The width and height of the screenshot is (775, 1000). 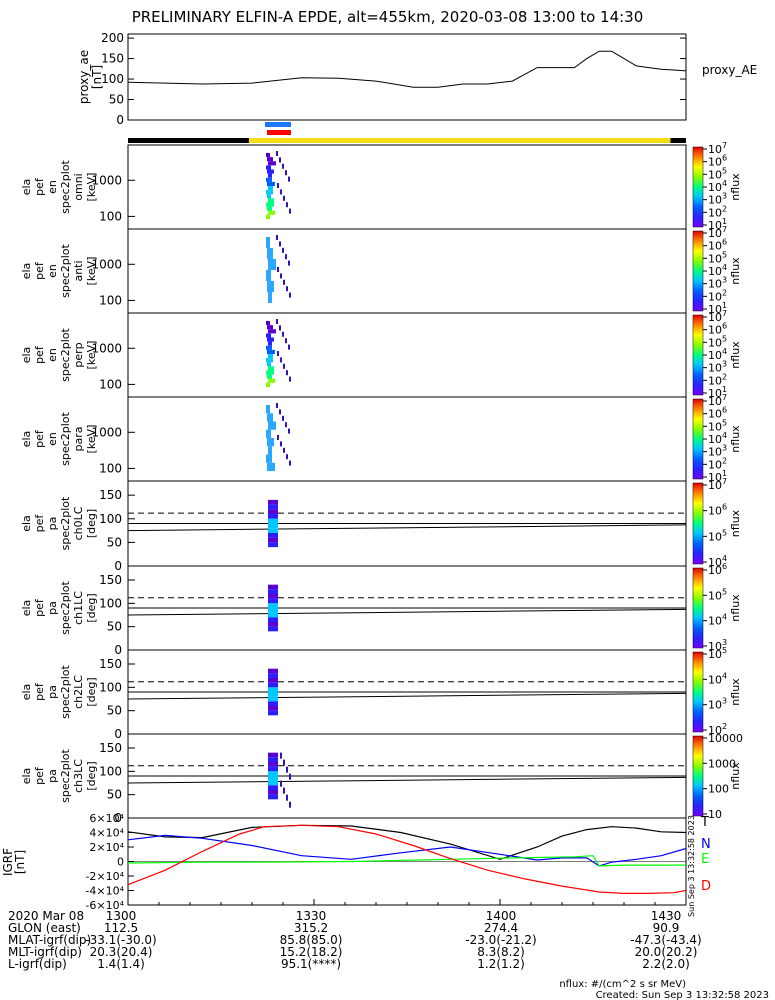 What do you see at coordinates (78, 439) in the screenshot?
I see `spec-ylabel-line: para` at bounding box center [78, 439].